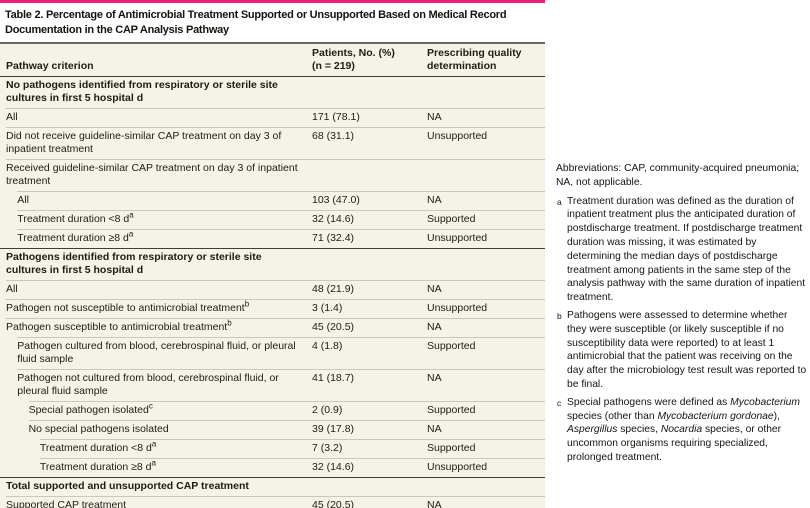  I want to click on footnote-marker: c, so click(559, 402).